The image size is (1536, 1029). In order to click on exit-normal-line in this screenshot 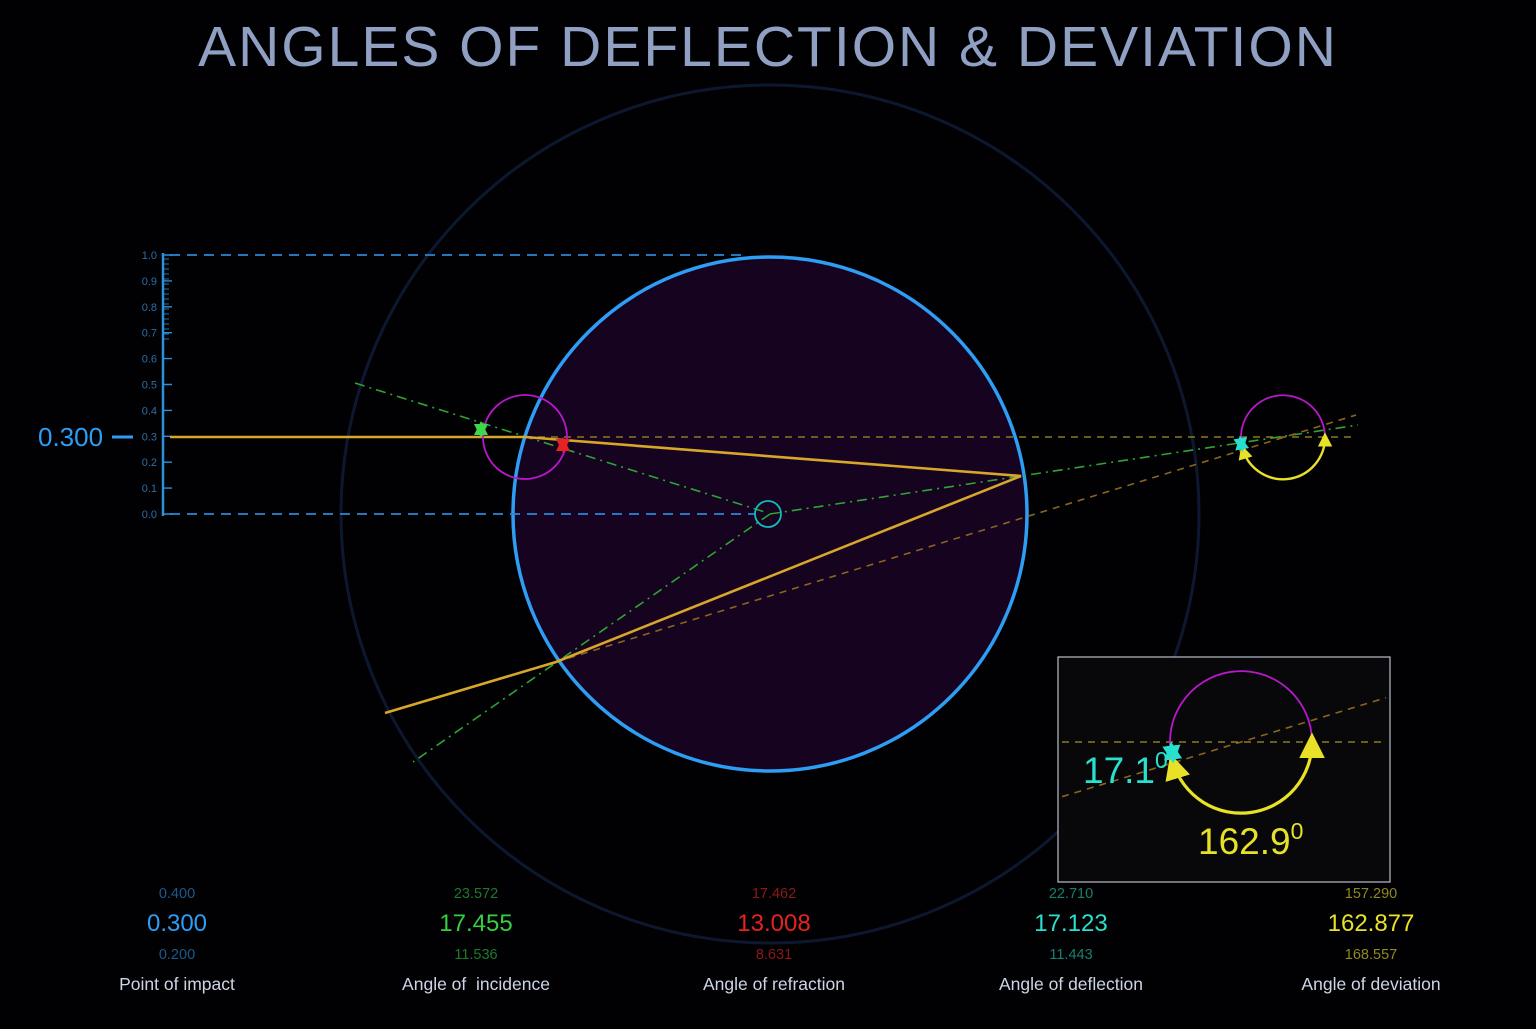, I will do `click(591, 638)`.